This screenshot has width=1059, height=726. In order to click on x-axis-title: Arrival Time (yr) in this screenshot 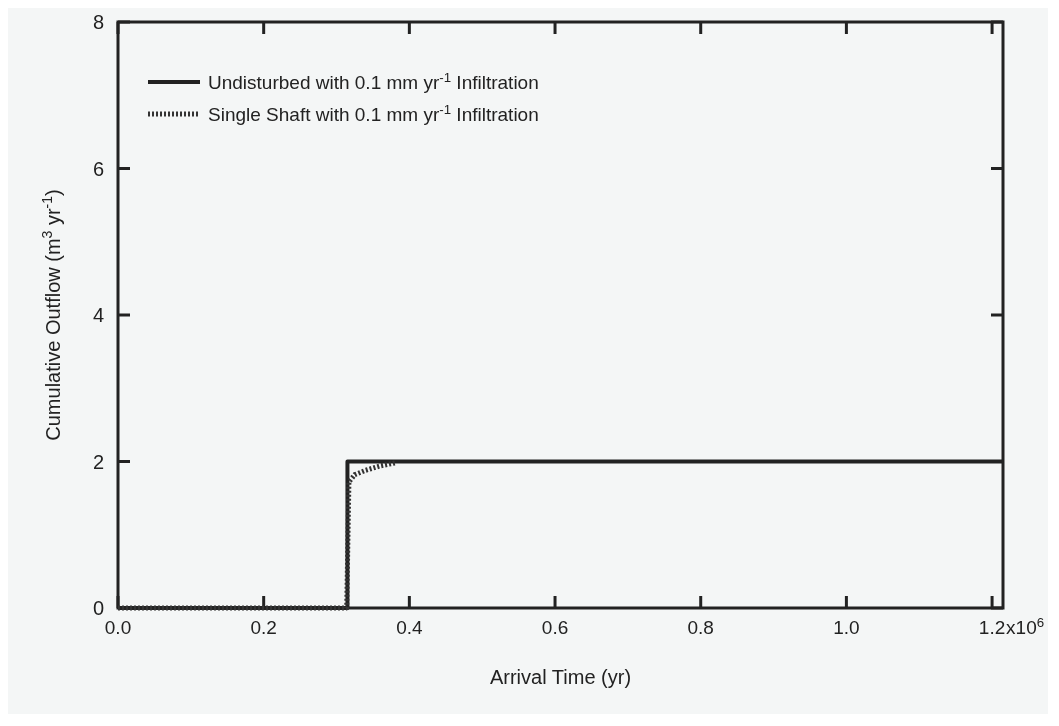, I will do `click(560, 677)`.